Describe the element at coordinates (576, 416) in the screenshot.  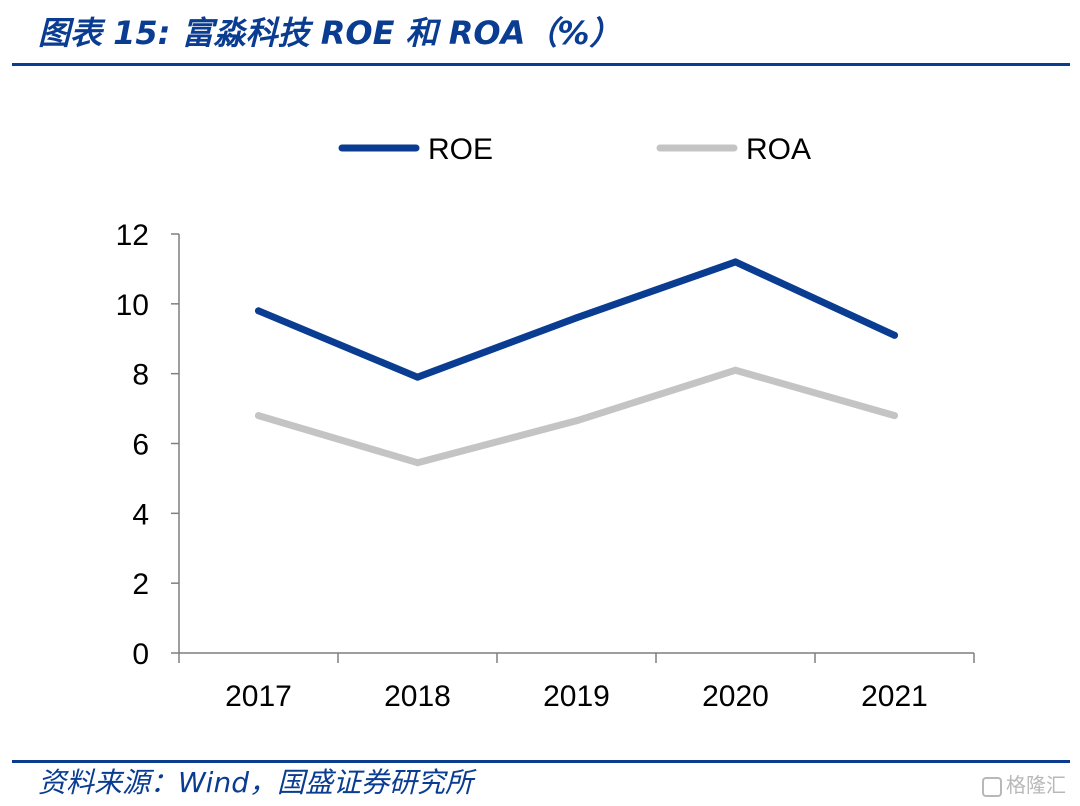
I see `series-line-roa` at that location.